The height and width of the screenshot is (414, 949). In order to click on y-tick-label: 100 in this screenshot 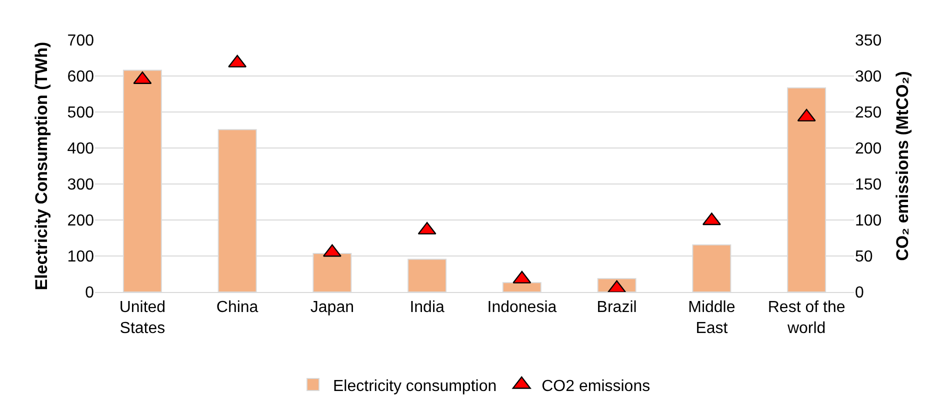, I will do `click(80, 257)`.